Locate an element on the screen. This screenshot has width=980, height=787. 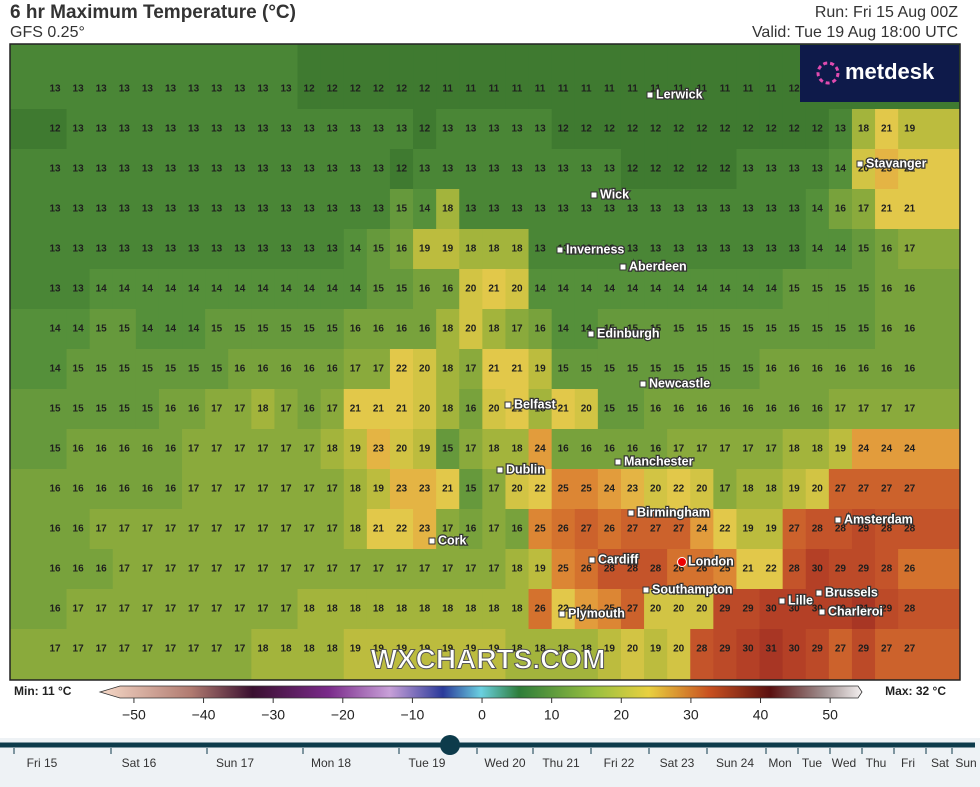
temp-label: 25 is located at coordinates (541, 529).